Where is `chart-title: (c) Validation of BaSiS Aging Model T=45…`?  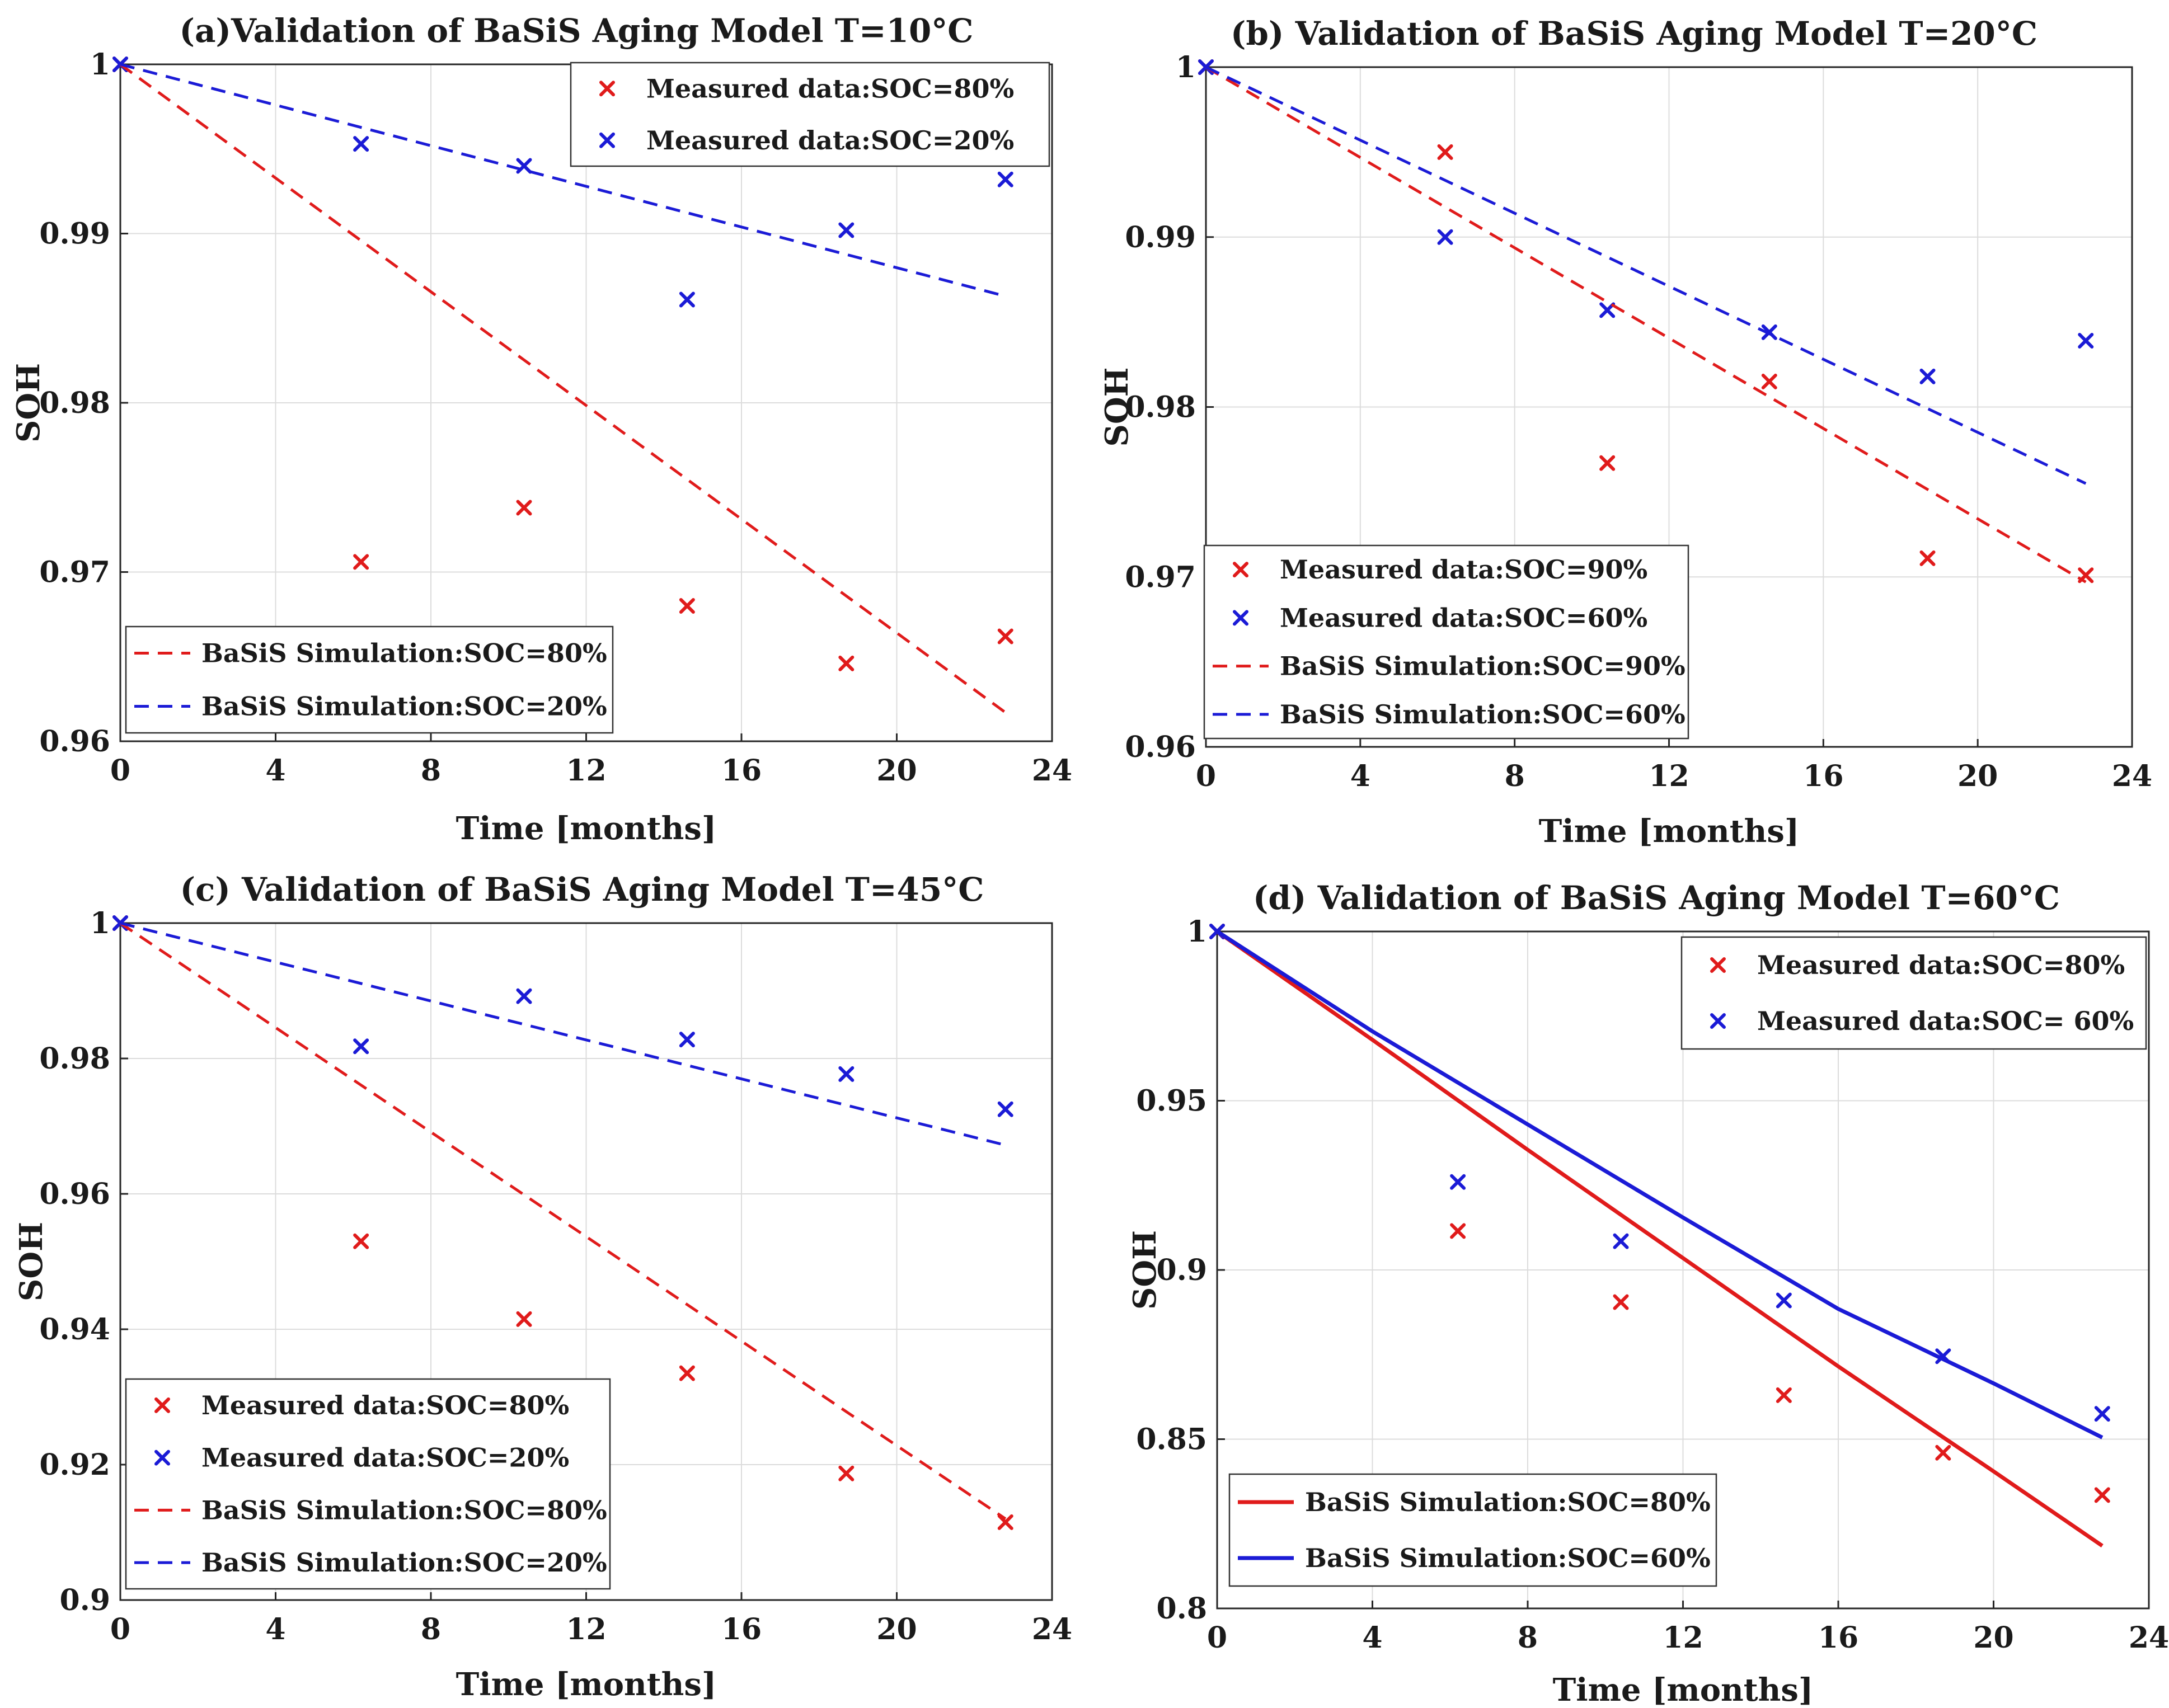
chart-title: (c) Validation of BaSiS Aging Model T=45… is located at coordinates (582, 890).